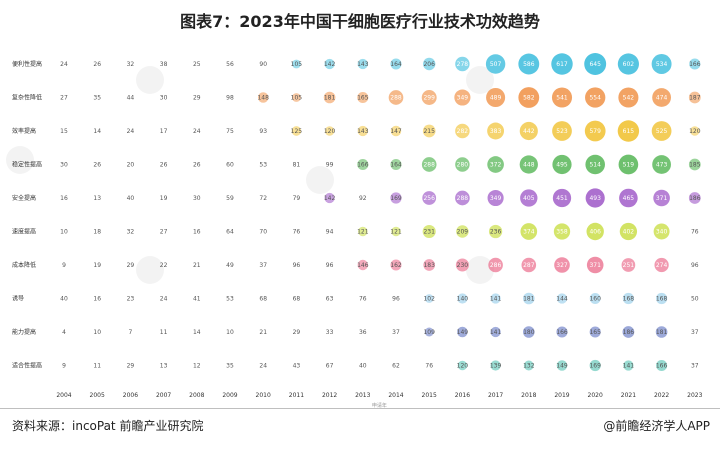 The image size is (720, 449). Describe the element at coordinates (561, 395) in the screenshot. I see `x-tick-label: 2019` at that location.